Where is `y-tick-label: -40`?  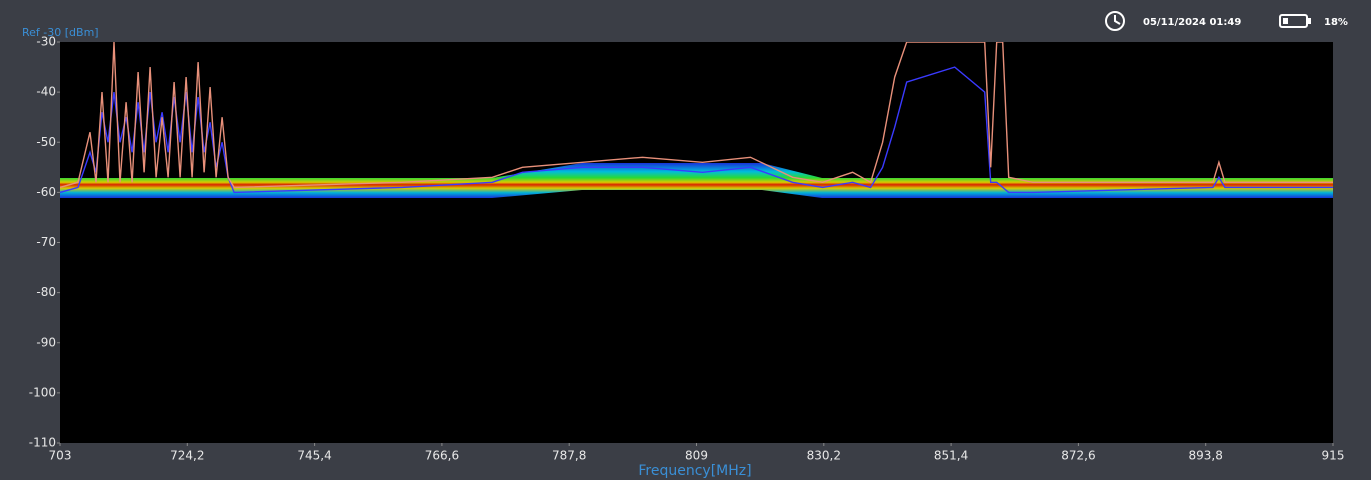
y-tick-label: -40 is located at coordinates (46, 92).